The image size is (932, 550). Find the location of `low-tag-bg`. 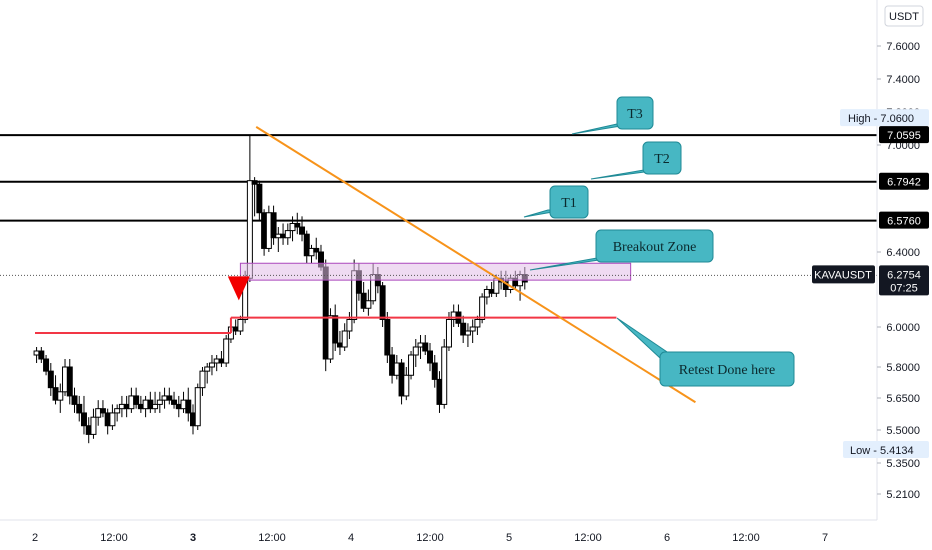

low-tag-bg is located at coordinates (886, 449).